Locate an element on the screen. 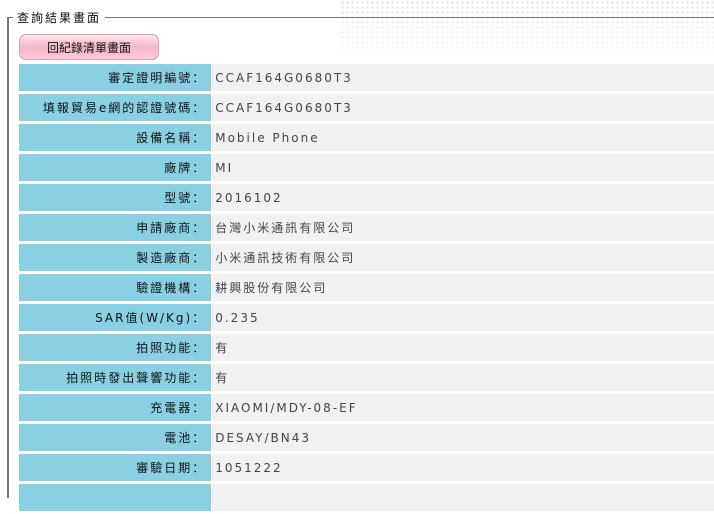 The image size is (714, 514). table-row: 電池： DESAY/BN43 is located at coordinates (366, 437).